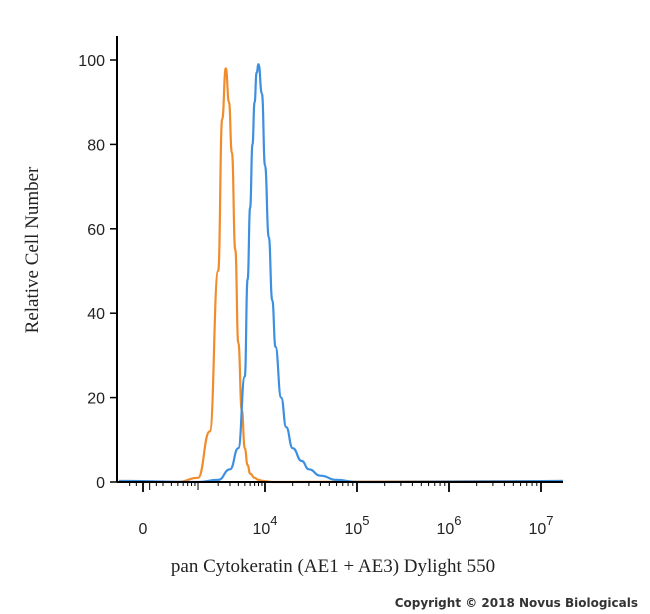  Describe the element at coordinates (96, 145) in the screenshot. I see `y-tick-label: 80` at that location.